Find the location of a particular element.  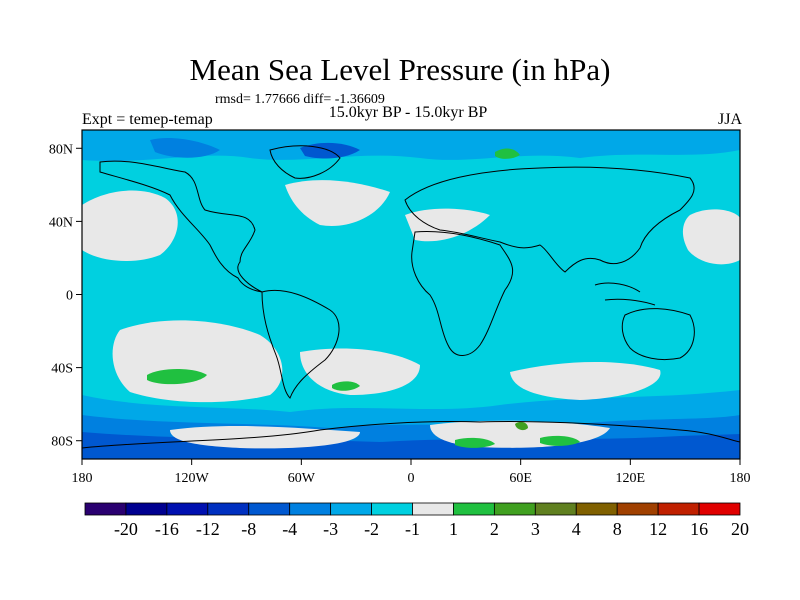

y-tick-label: 40N is located at coordinates (61, 222).